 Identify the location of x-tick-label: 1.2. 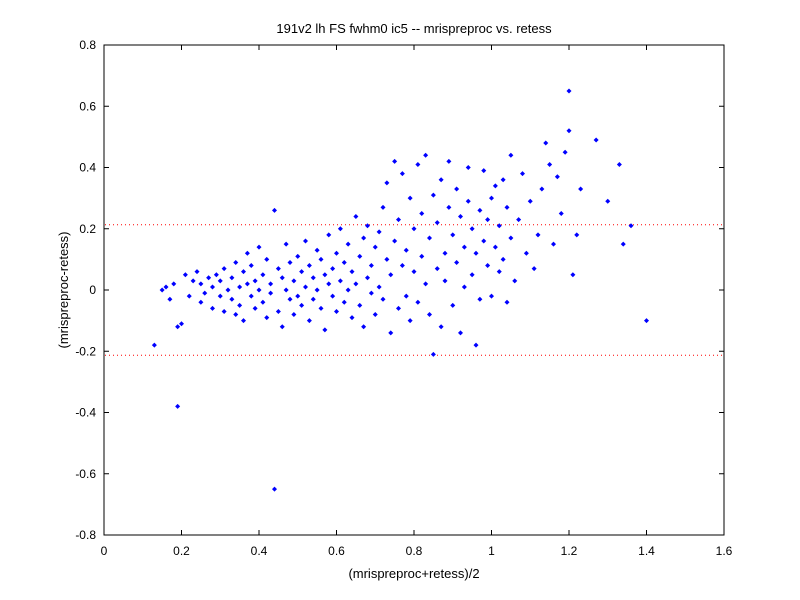
(569, 551).